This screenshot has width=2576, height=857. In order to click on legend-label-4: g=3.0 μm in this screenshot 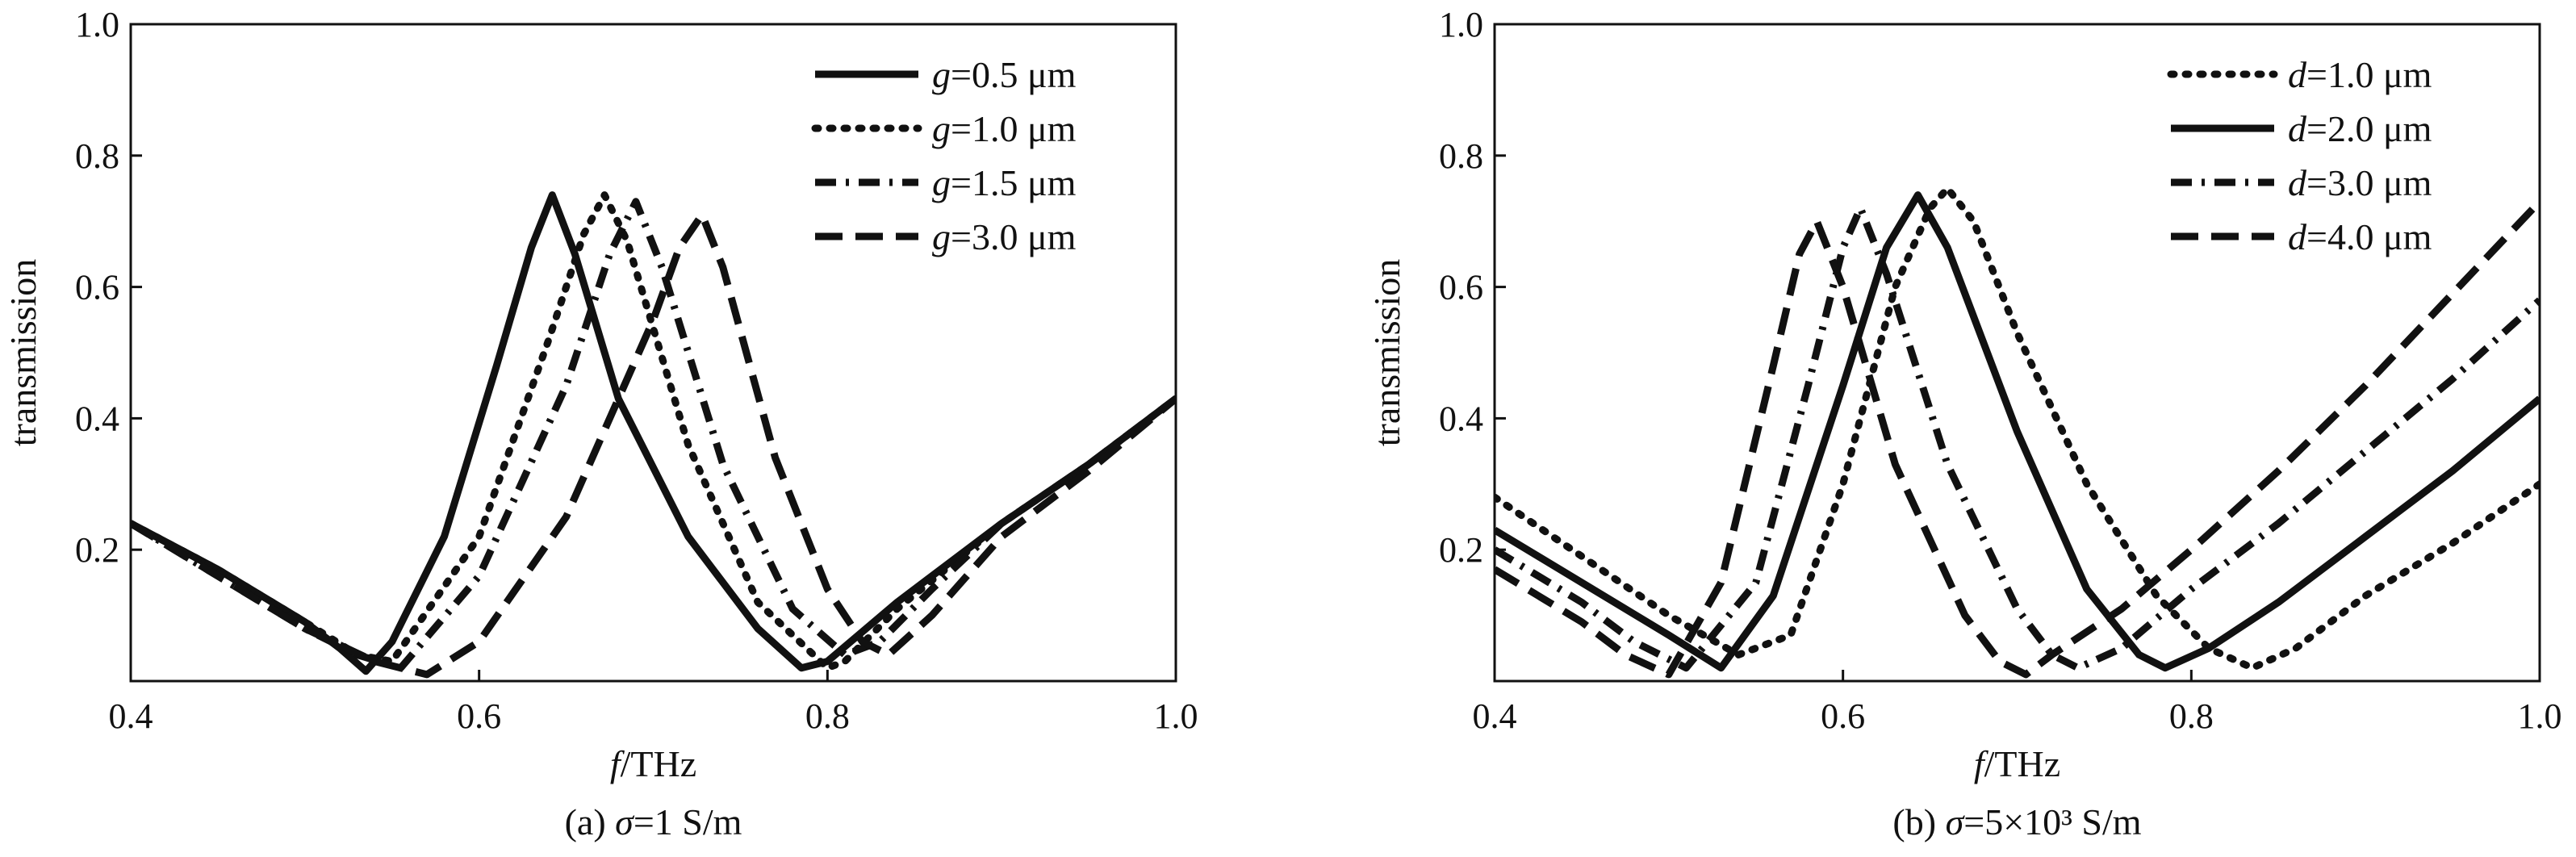, I will do `click(1004, 236)`.